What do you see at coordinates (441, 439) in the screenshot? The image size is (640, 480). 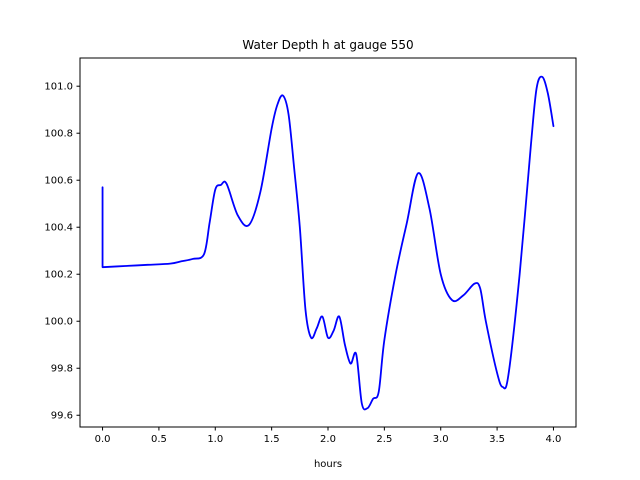 I see `x-tick-label: 3.0` at bounding box center [441, 439].